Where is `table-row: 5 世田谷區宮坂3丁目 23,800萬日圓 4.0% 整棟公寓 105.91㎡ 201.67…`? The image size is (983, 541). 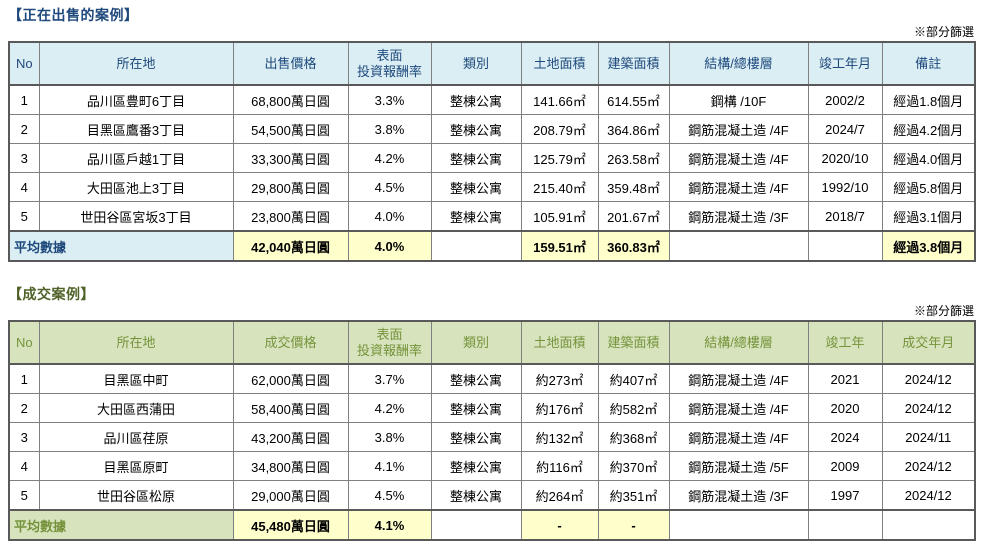 table-row: 5 世田谷區宮坂3丁目 23,800萬日圓 4.0% 整棟公寓 105.91㎡ 201.67… is located at coordinates (492, 216).